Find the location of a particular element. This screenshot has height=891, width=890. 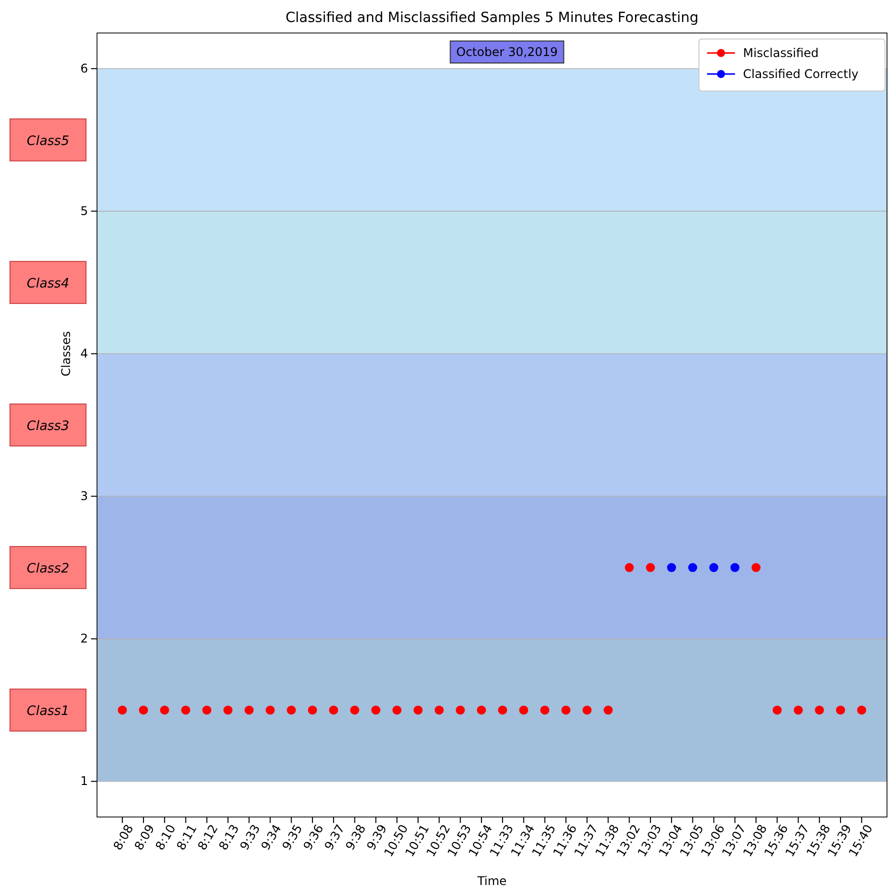

legend-label: Misclassified is located at coordinates (781, 53).